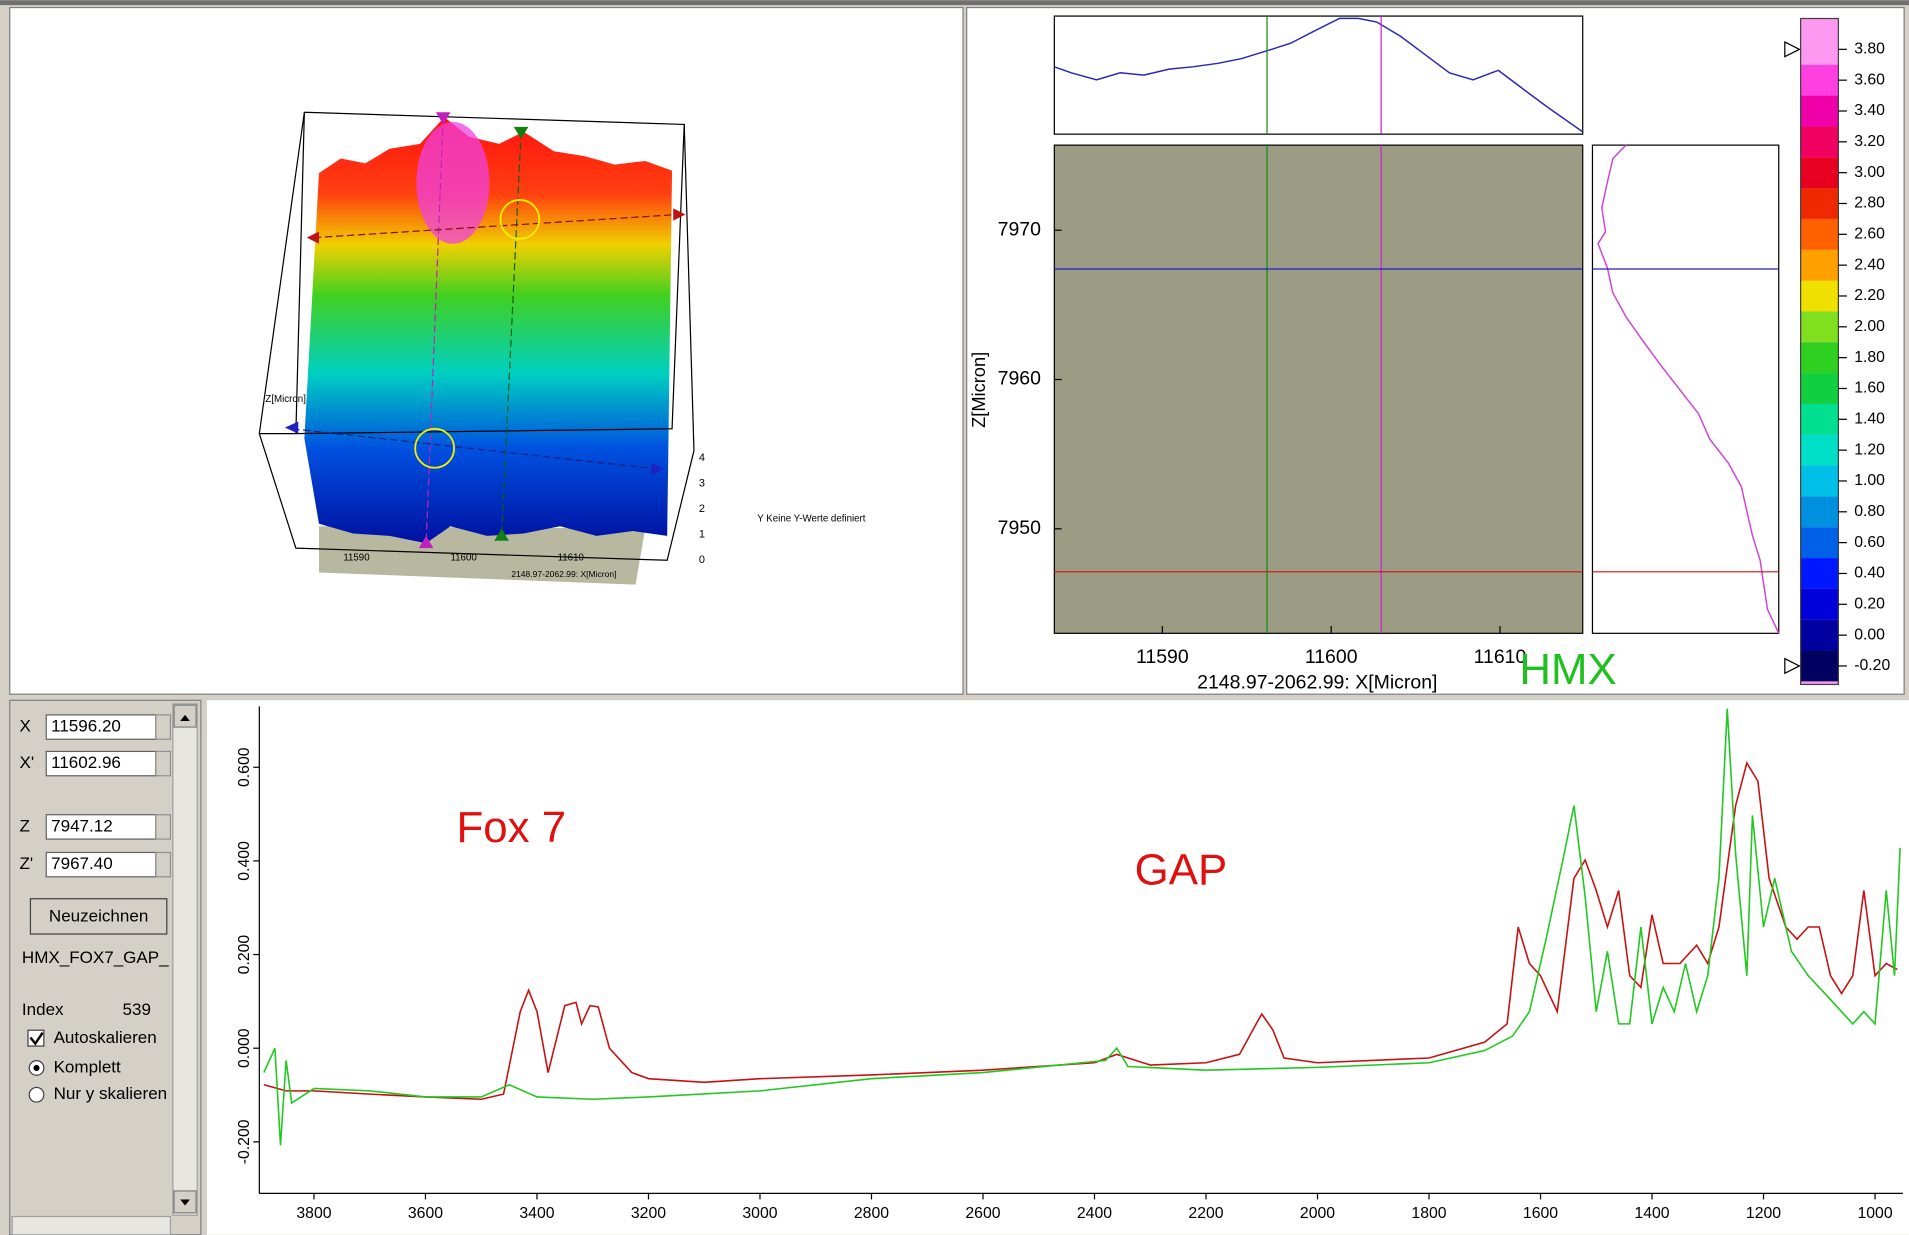  Describe the element at coordinates (1869, 357) in the screenshot. I see `colorbar-tick-label: 1.80` at that location.